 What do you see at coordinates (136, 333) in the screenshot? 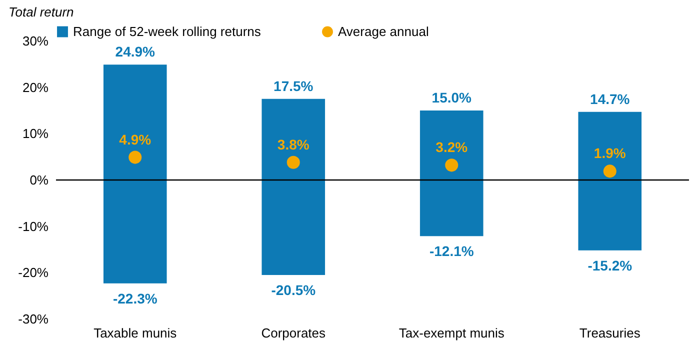
I see `x-tick-label: Taxable munis` at bounding box center [136, 333].